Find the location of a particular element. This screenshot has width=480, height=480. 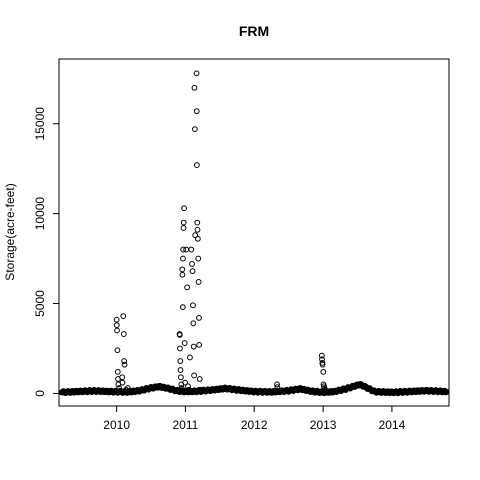

x-tick-label: 2013 is located at coordinates (323, 425).